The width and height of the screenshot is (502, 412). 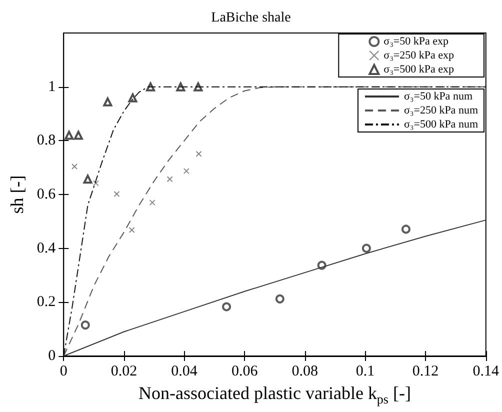 What do you see at coordinates (251, 18) in the screenshot?
I see `chart-title: LaBiche shale` at bounding box center [251, 18].